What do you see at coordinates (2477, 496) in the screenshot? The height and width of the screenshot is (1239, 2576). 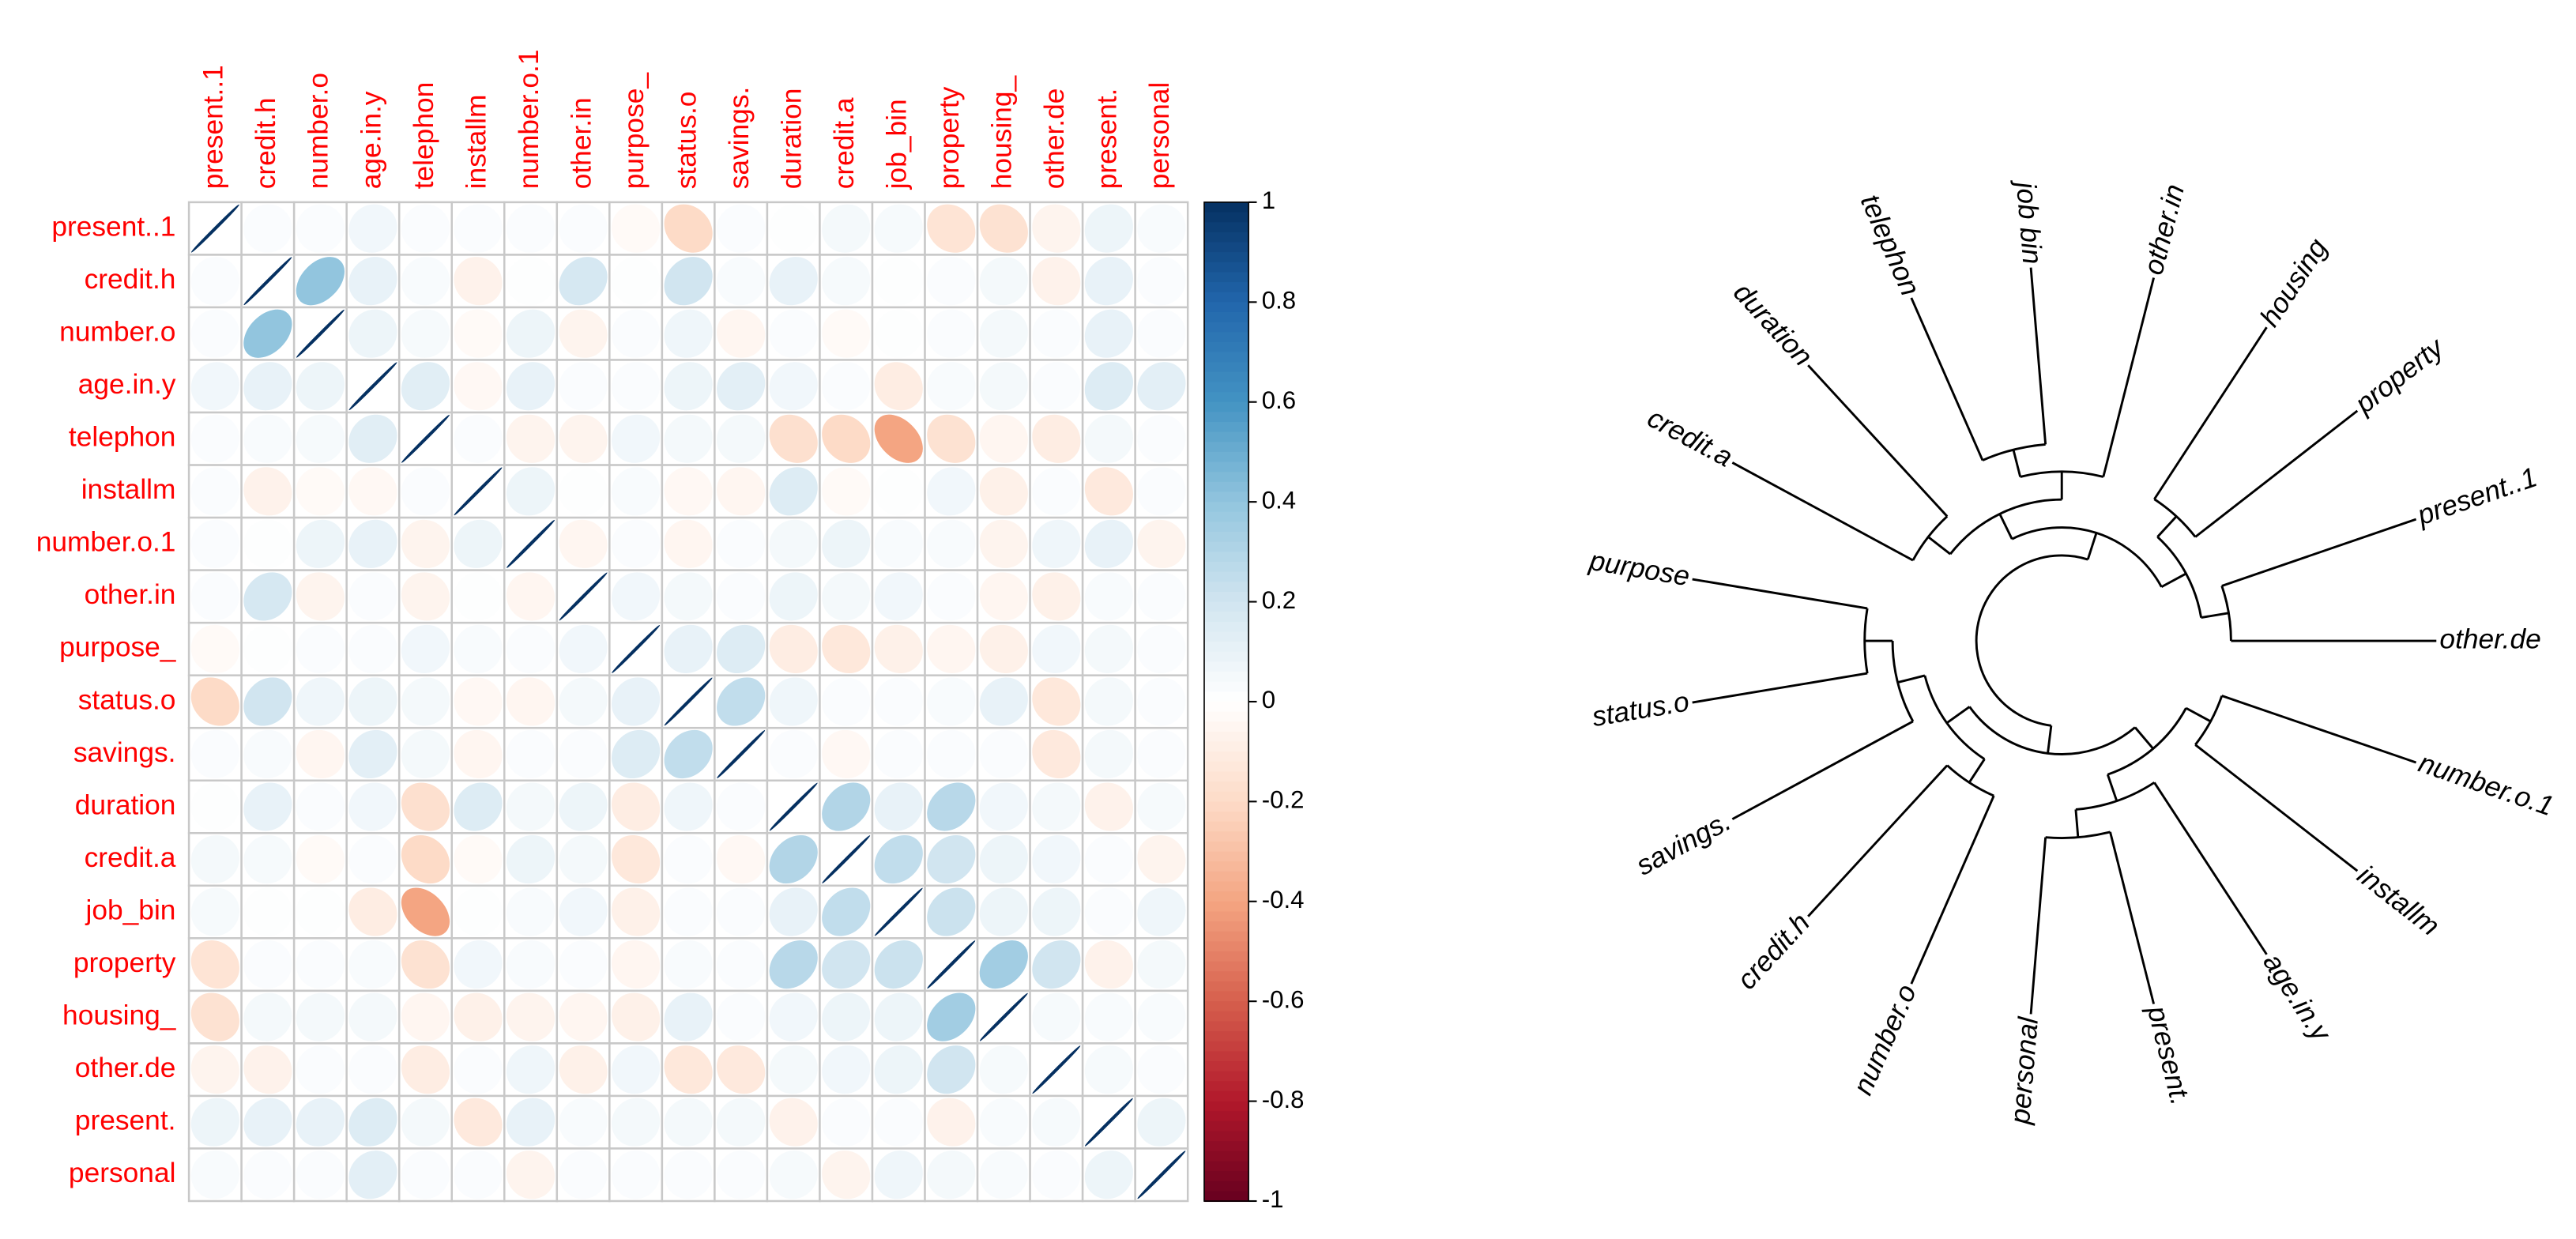 I see `leaf-label: present..1` at bounding box center [2477, 496].